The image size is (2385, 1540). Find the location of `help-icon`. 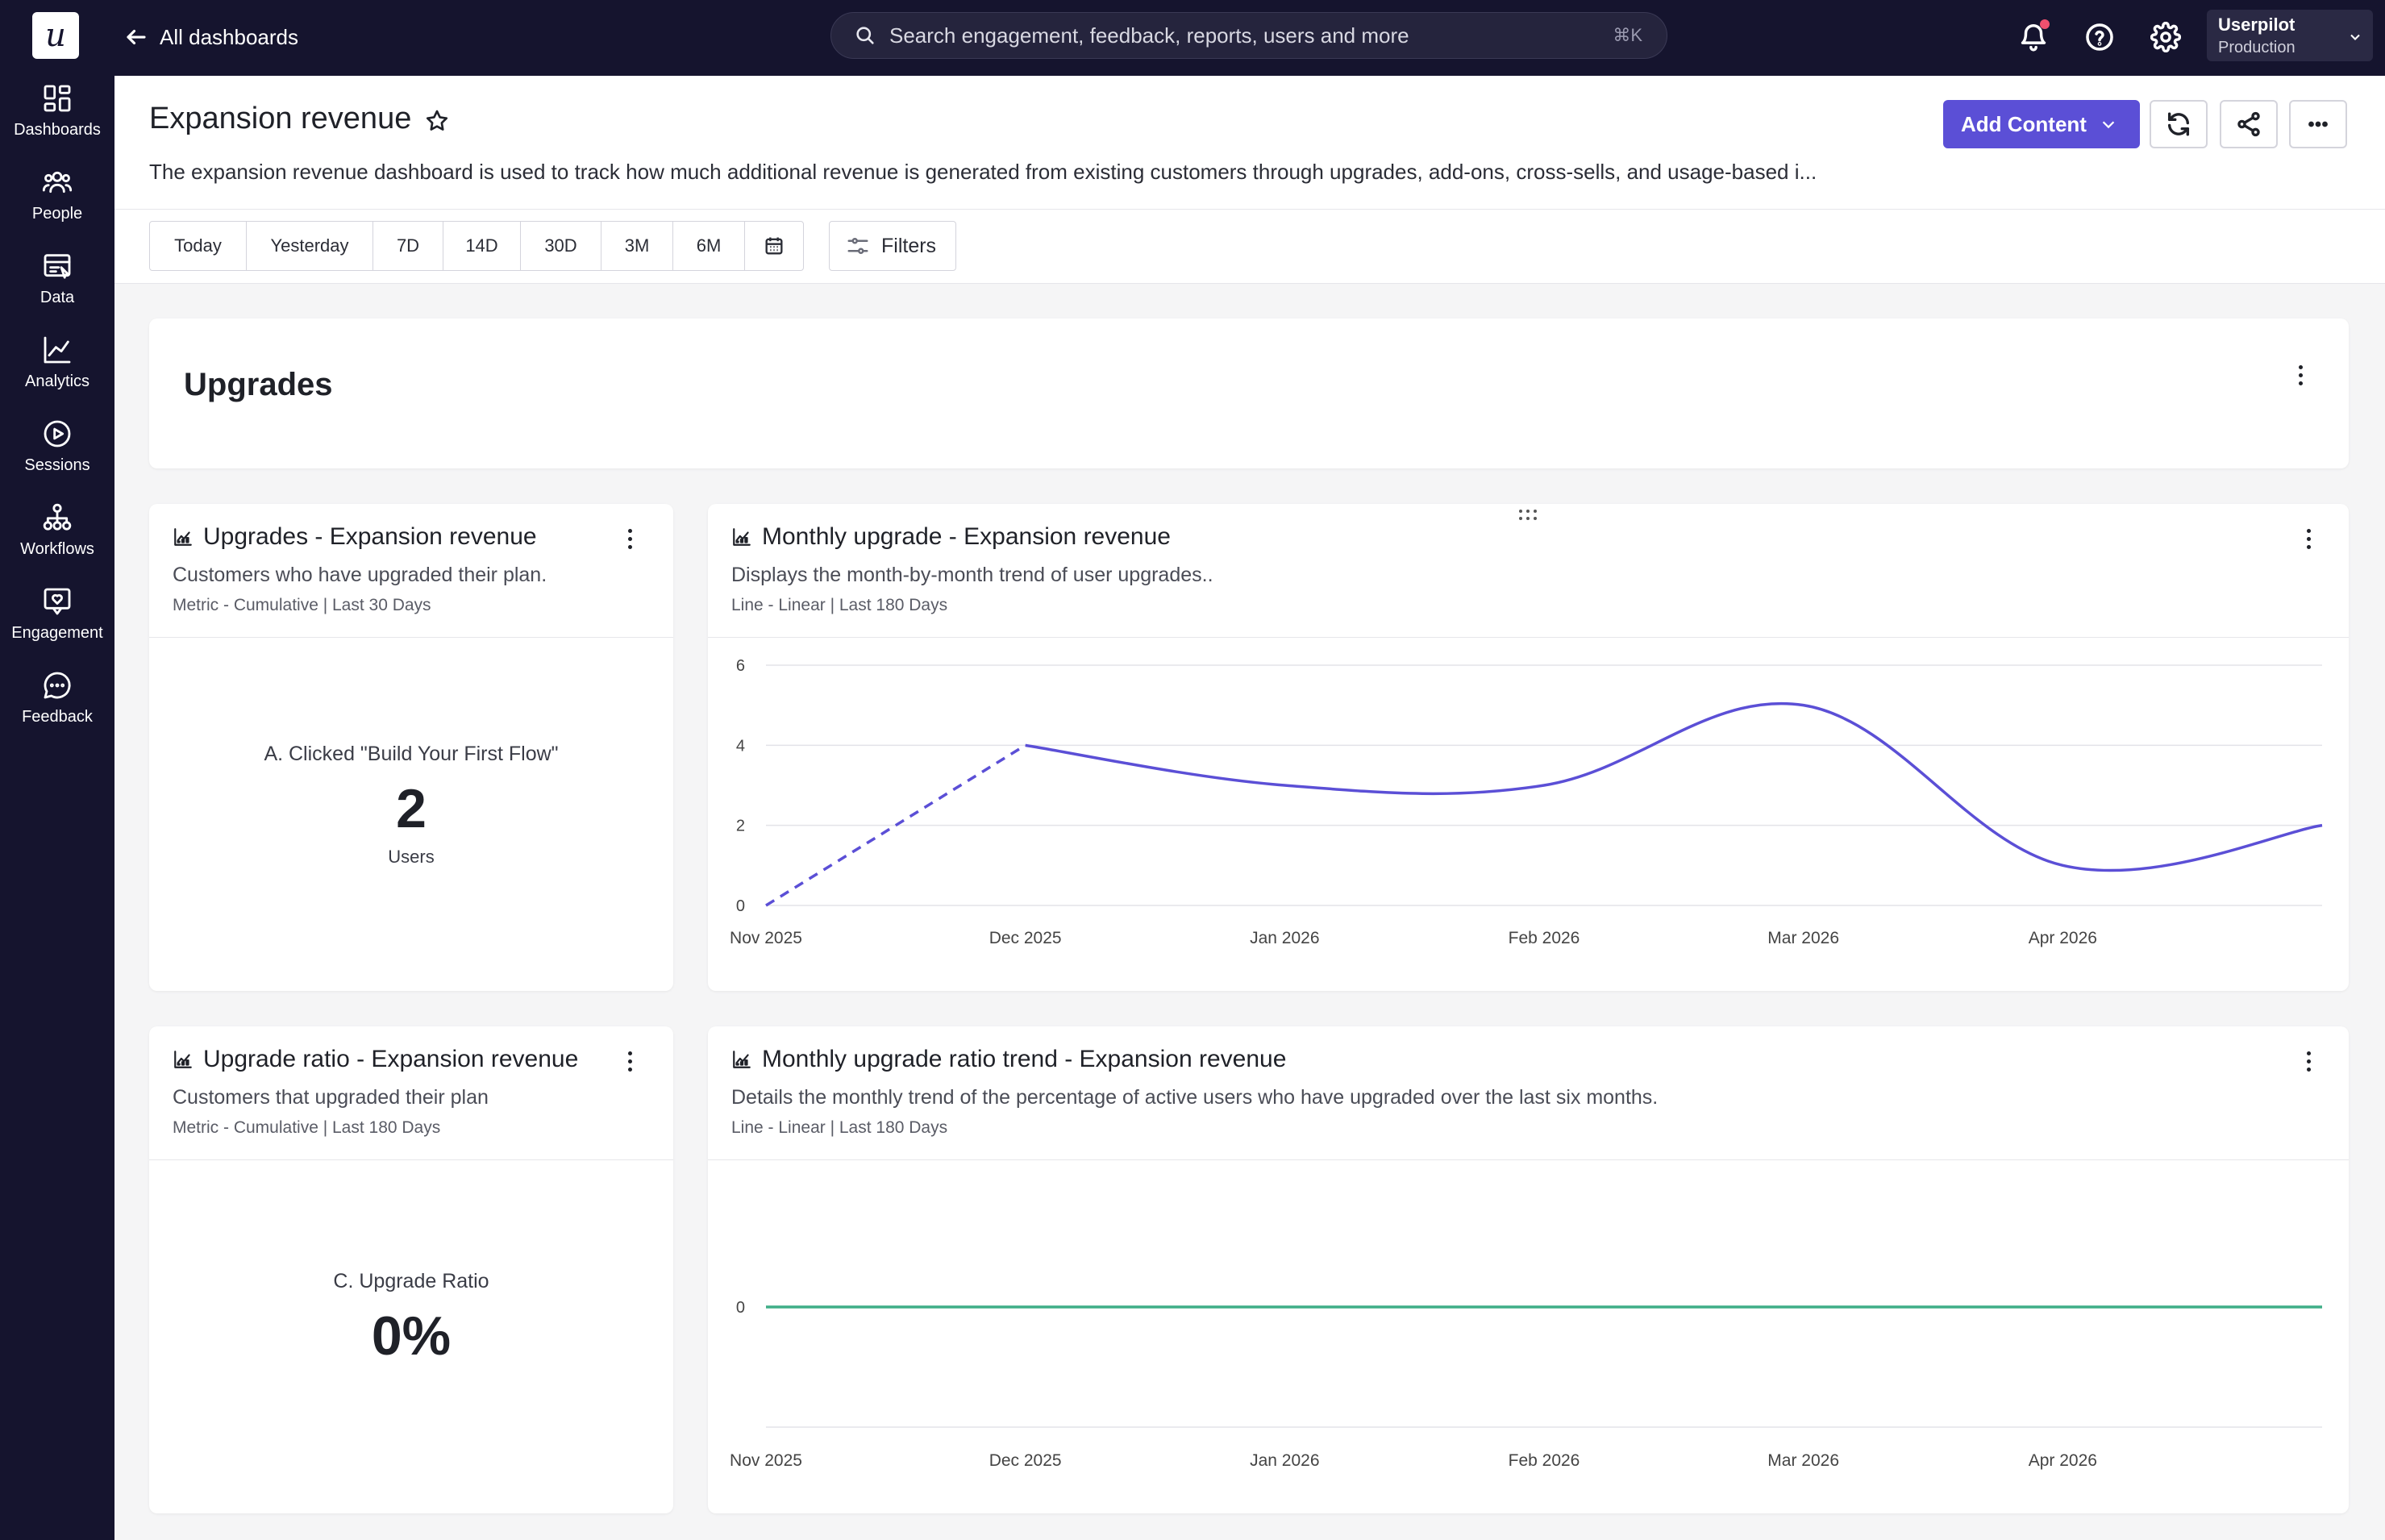

help-icon is located at coordinates (2099, 37).